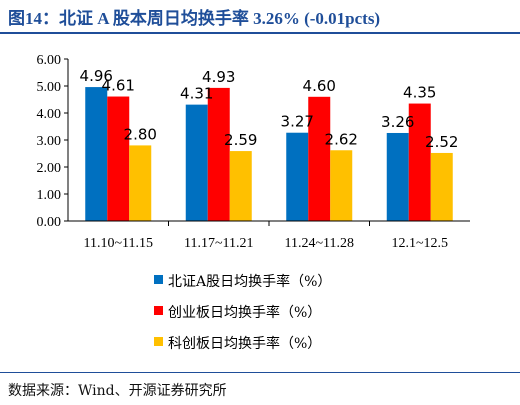 This screenshot has width=520, height=405. I want to click on y-tick-label: 5.00, so click(49, 87).